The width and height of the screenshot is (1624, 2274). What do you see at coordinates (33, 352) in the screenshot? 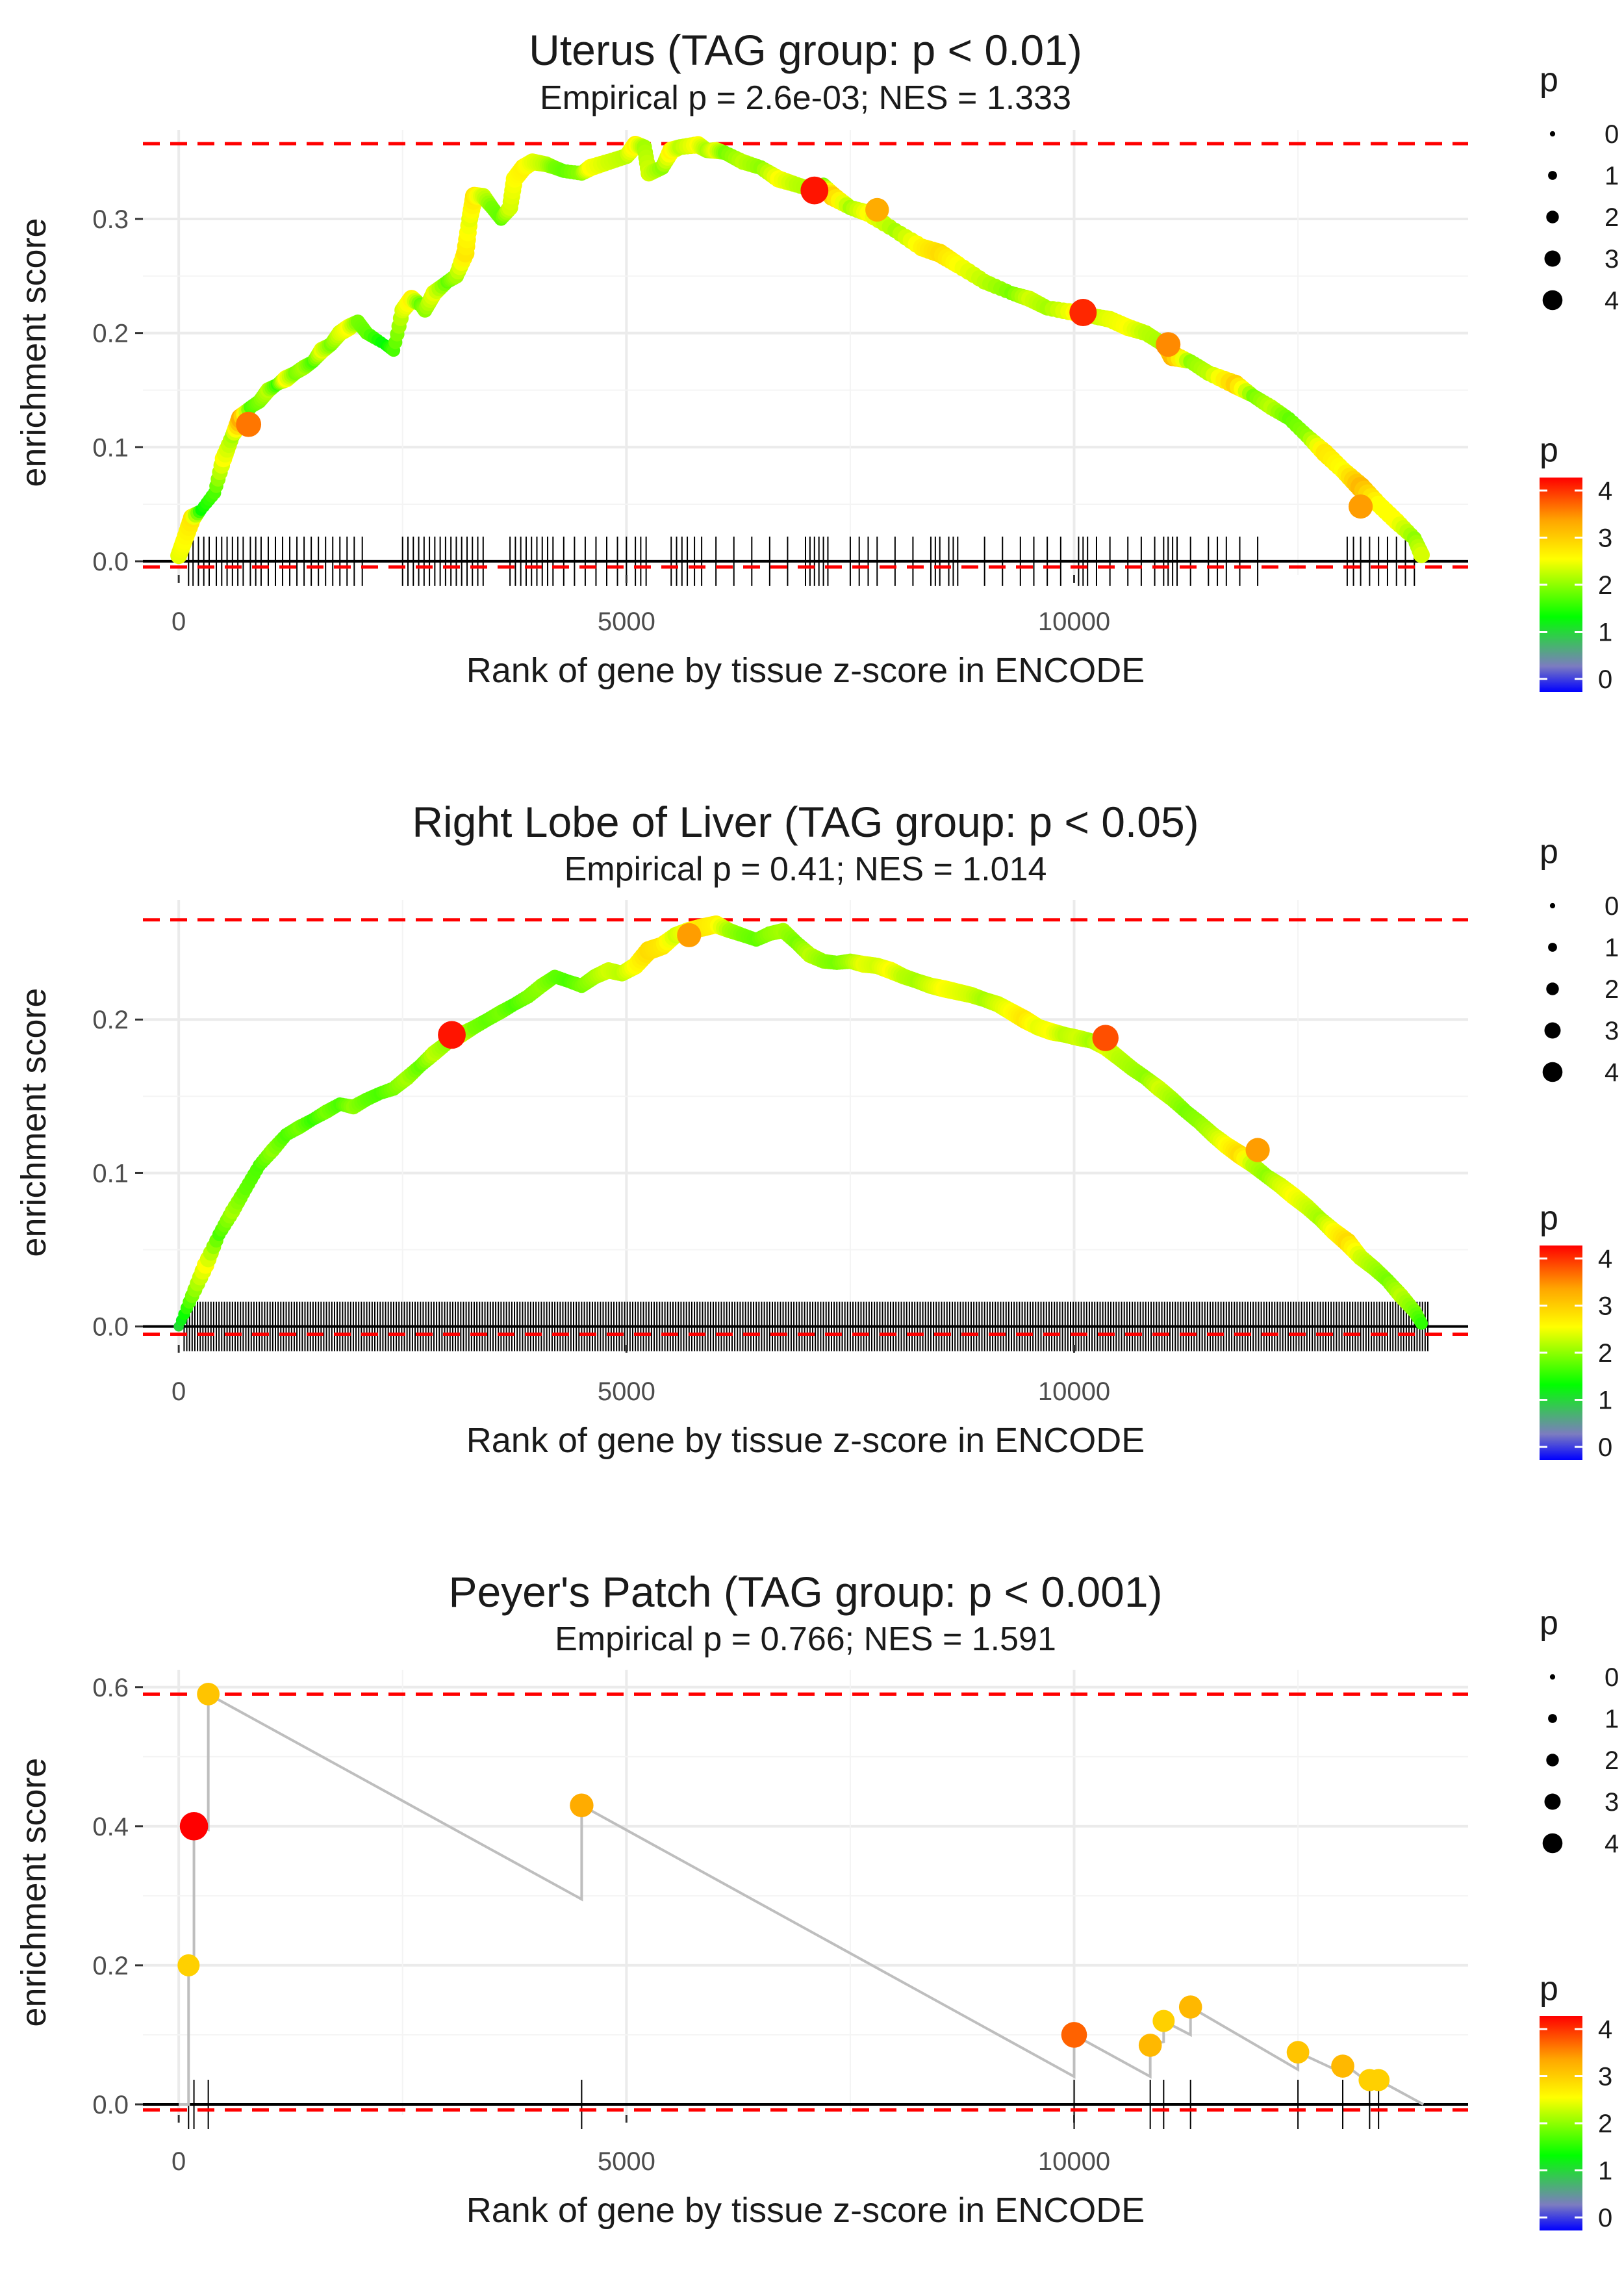
I see `y-axis-label: enrichment score` at bounding box center [33, 352].